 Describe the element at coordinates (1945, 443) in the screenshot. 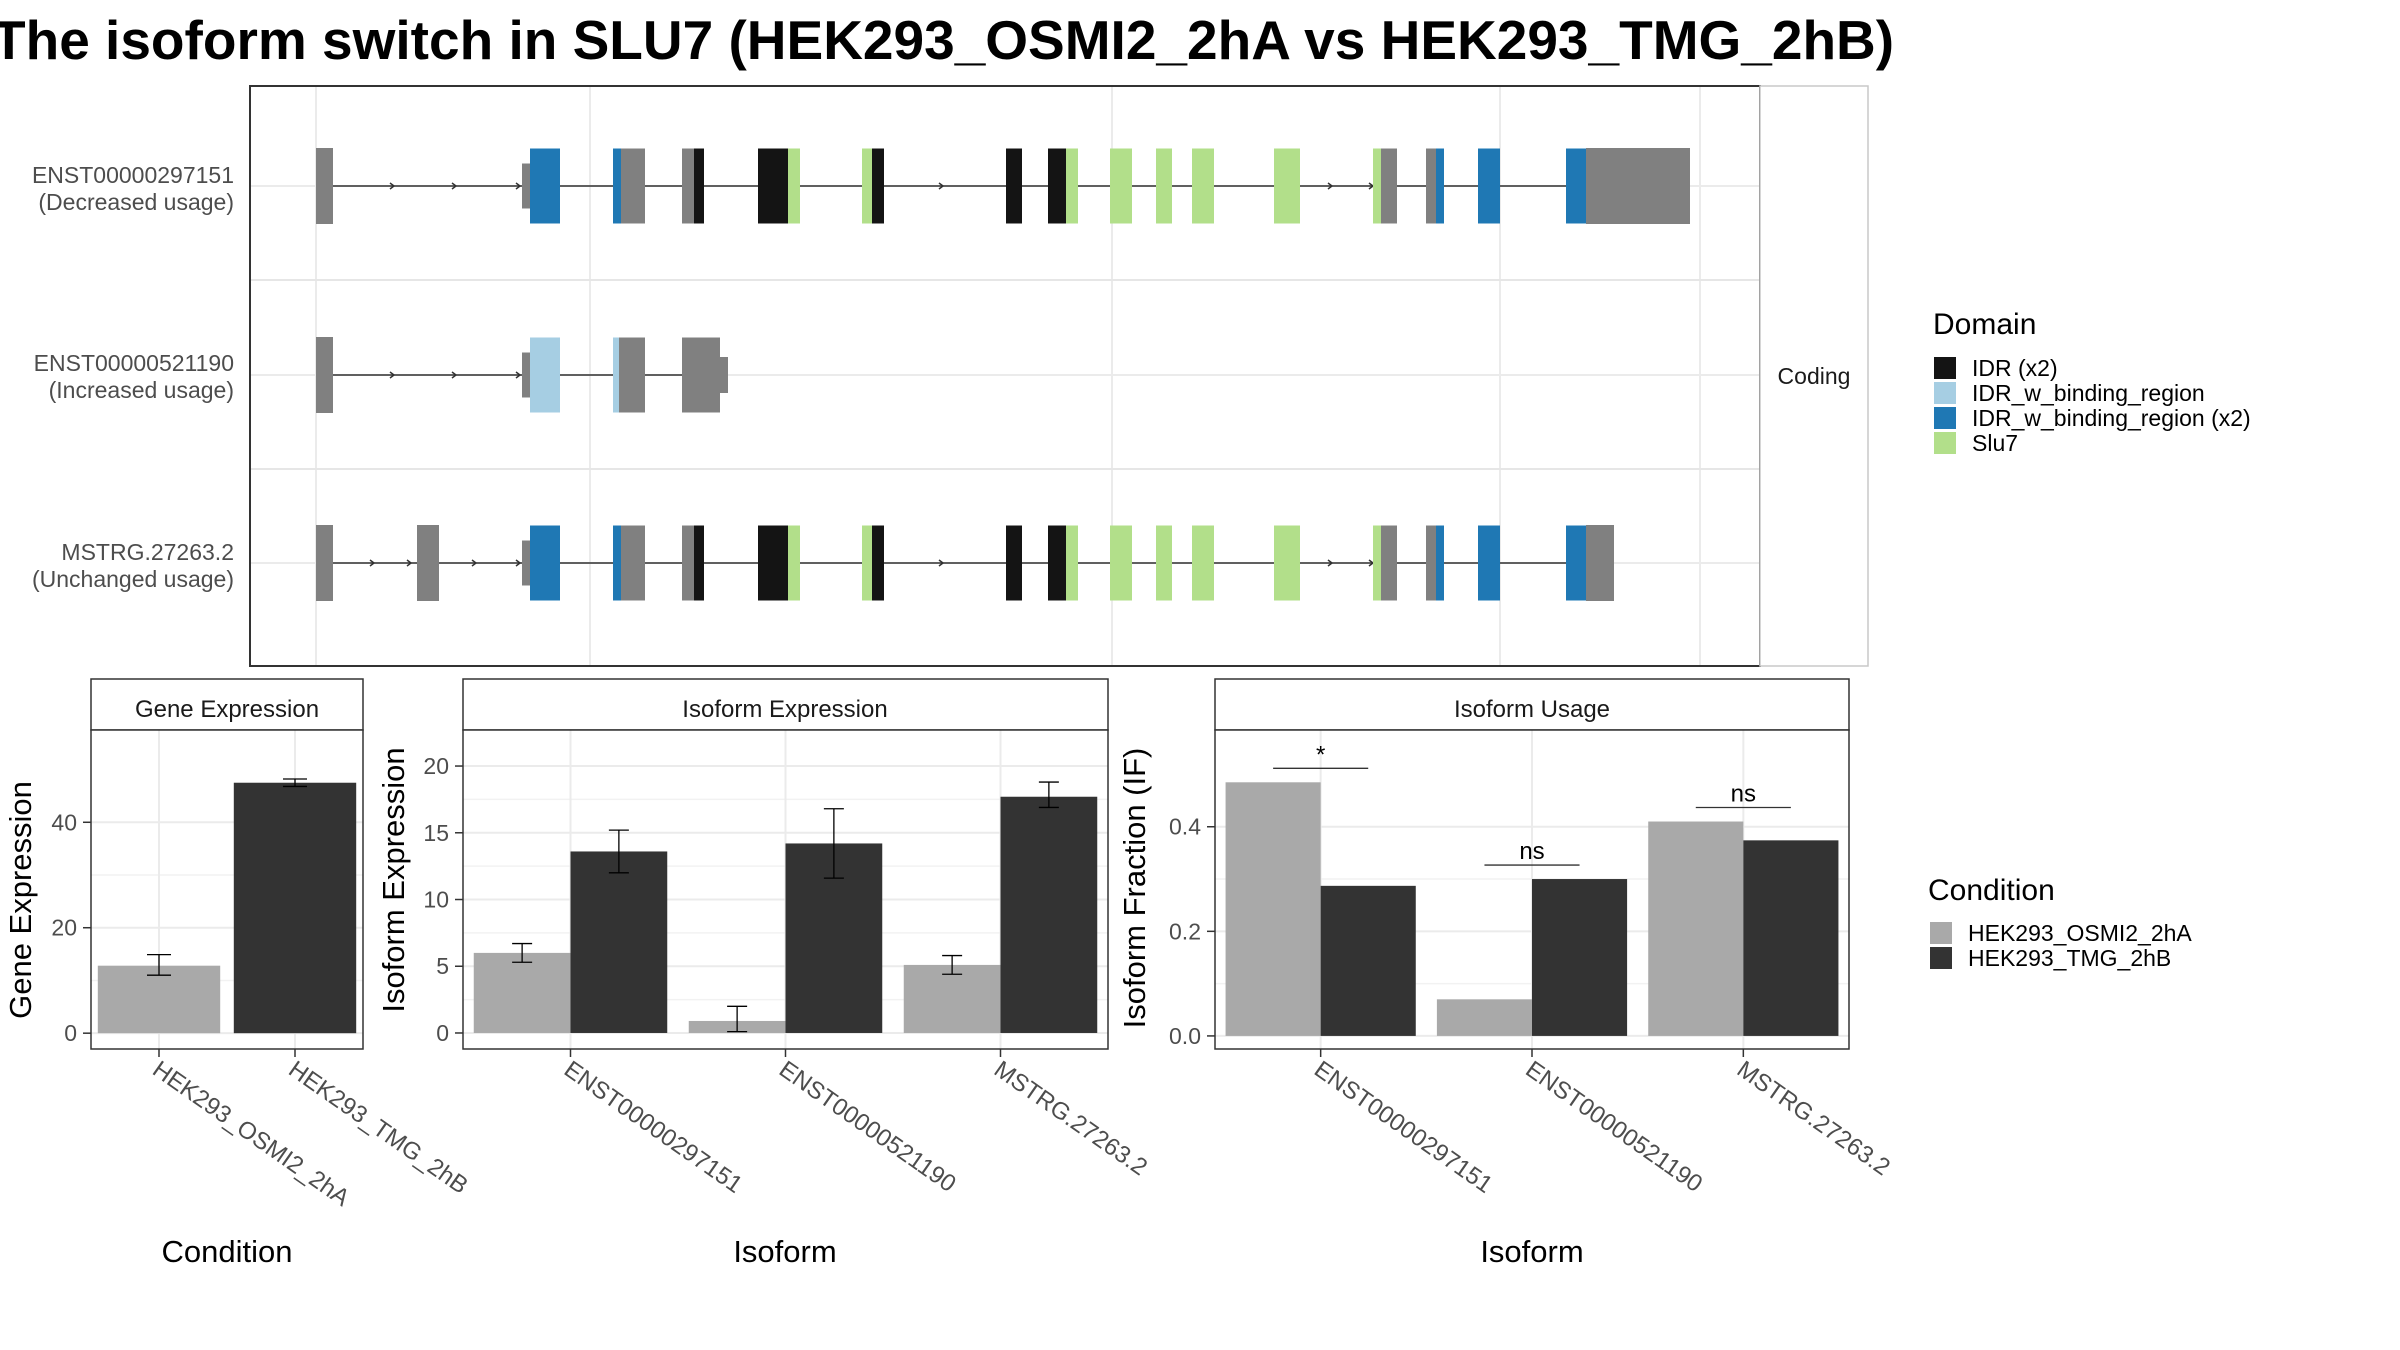

I see `legend-swatch-slu7` at that location.